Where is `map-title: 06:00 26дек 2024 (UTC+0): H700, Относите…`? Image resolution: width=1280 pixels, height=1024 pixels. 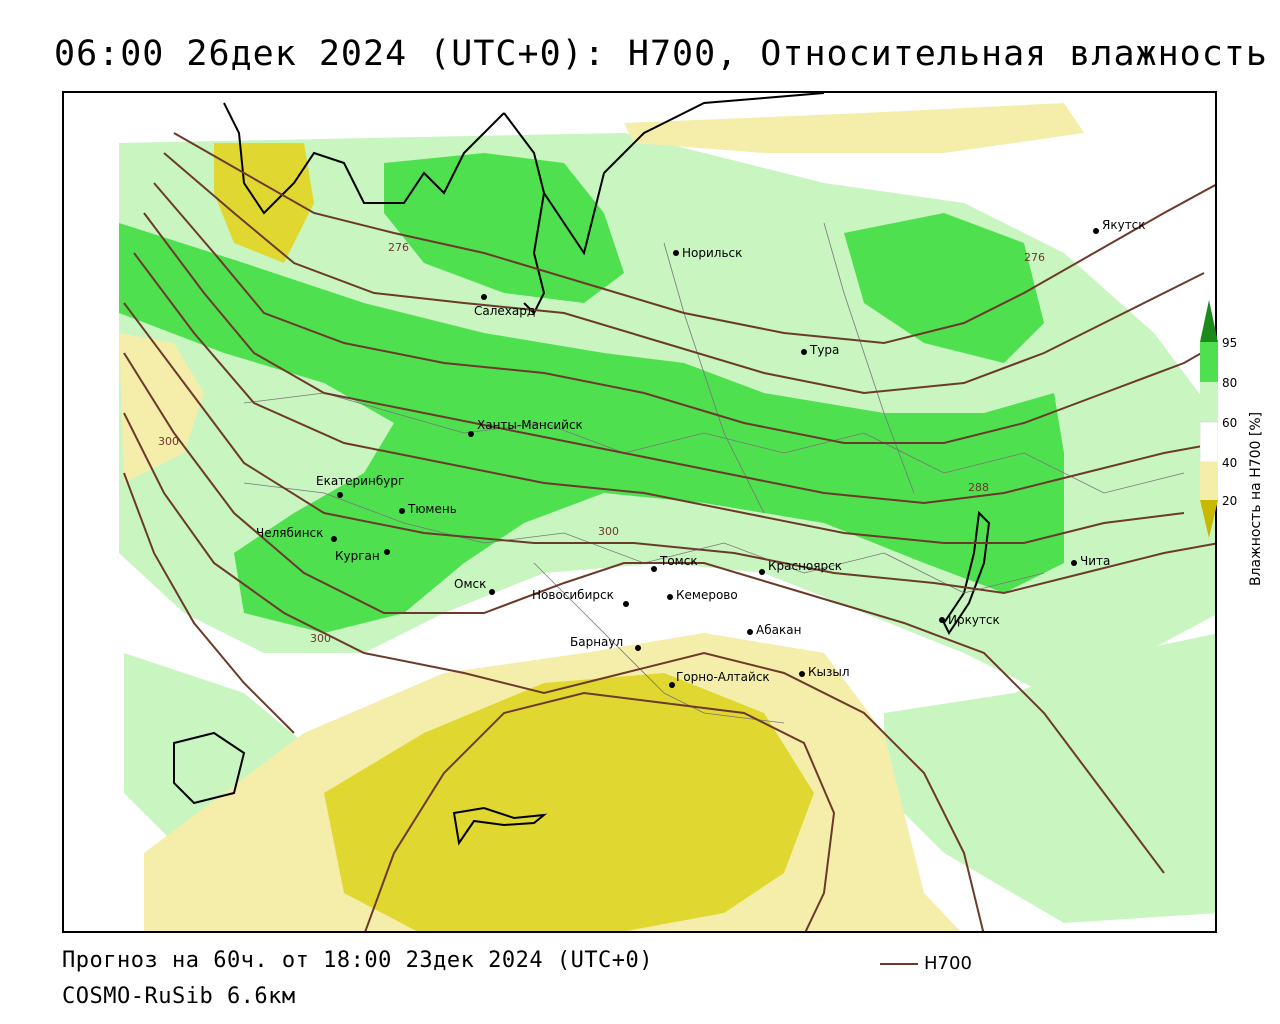
map-title: 06:00 26дек 2024 (UTC+0): H700, Относите… is located at coordinates (661, 54).